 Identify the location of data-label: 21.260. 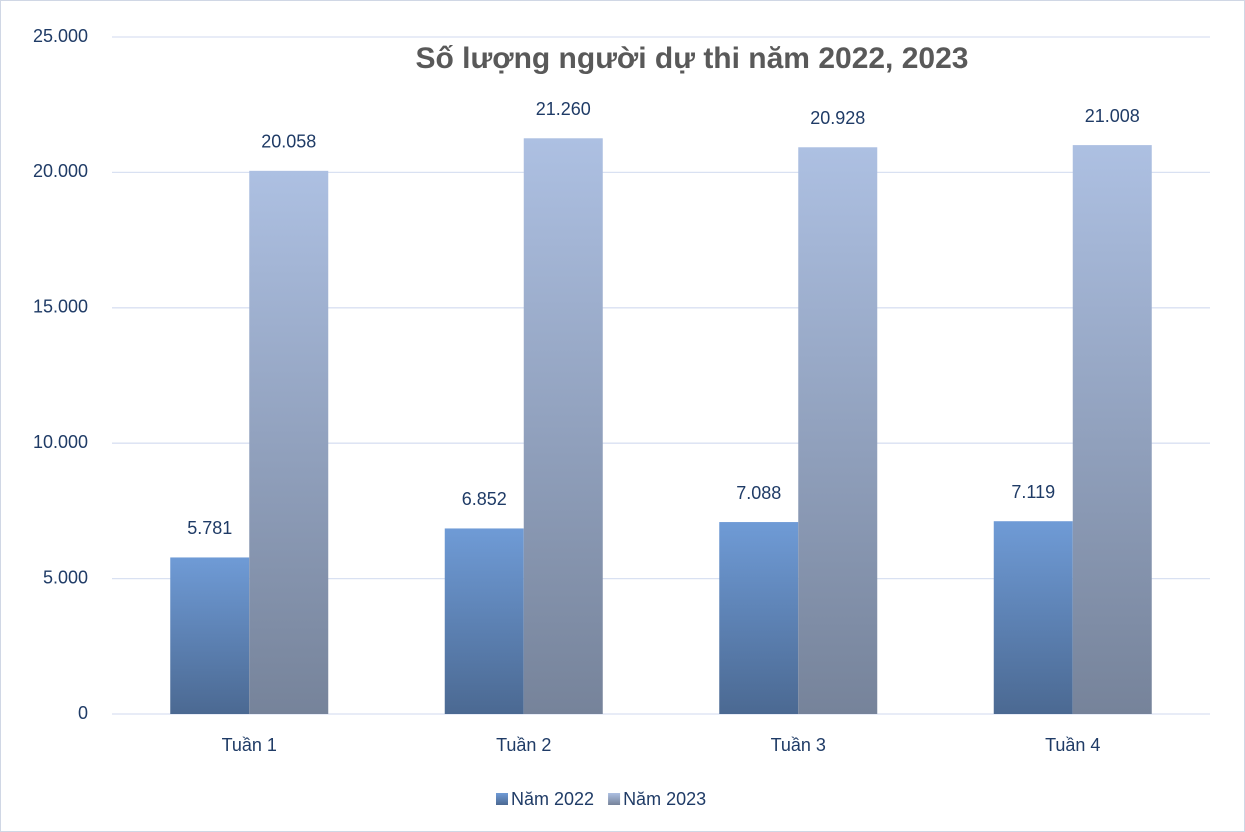
(563, 109).